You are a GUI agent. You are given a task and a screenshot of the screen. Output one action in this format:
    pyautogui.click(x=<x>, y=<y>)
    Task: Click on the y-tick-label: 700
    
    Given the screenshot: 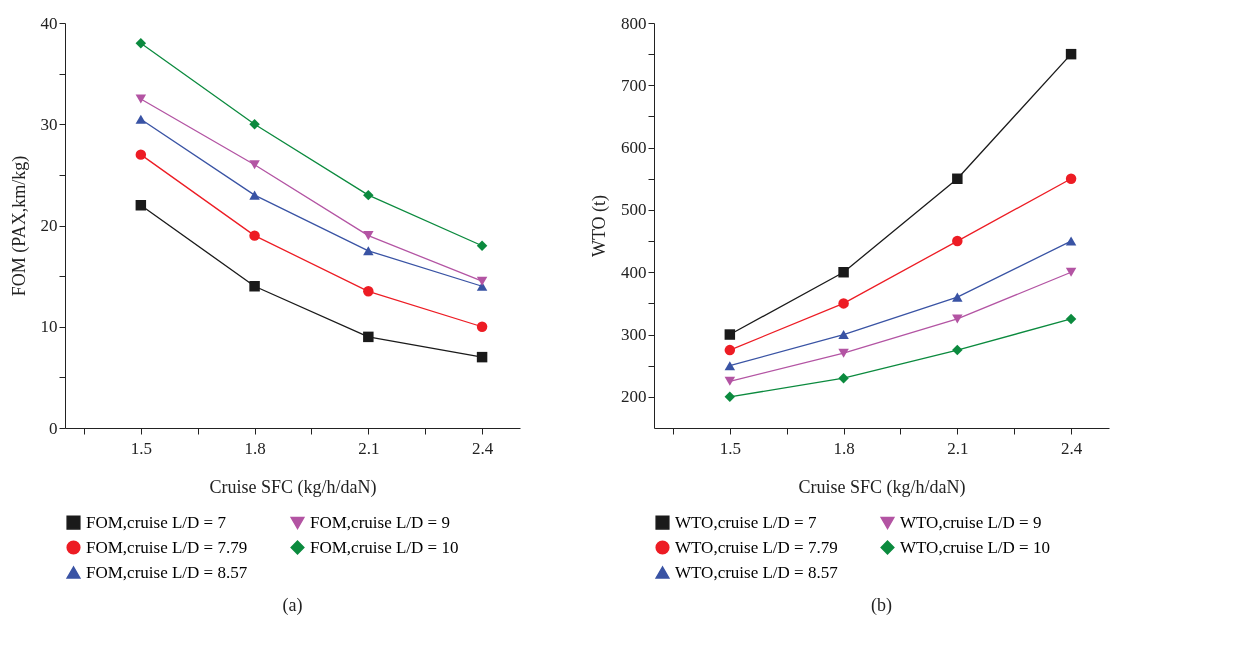 What is the action you would take?
    pyautogui.click(x=634, y=85)
    